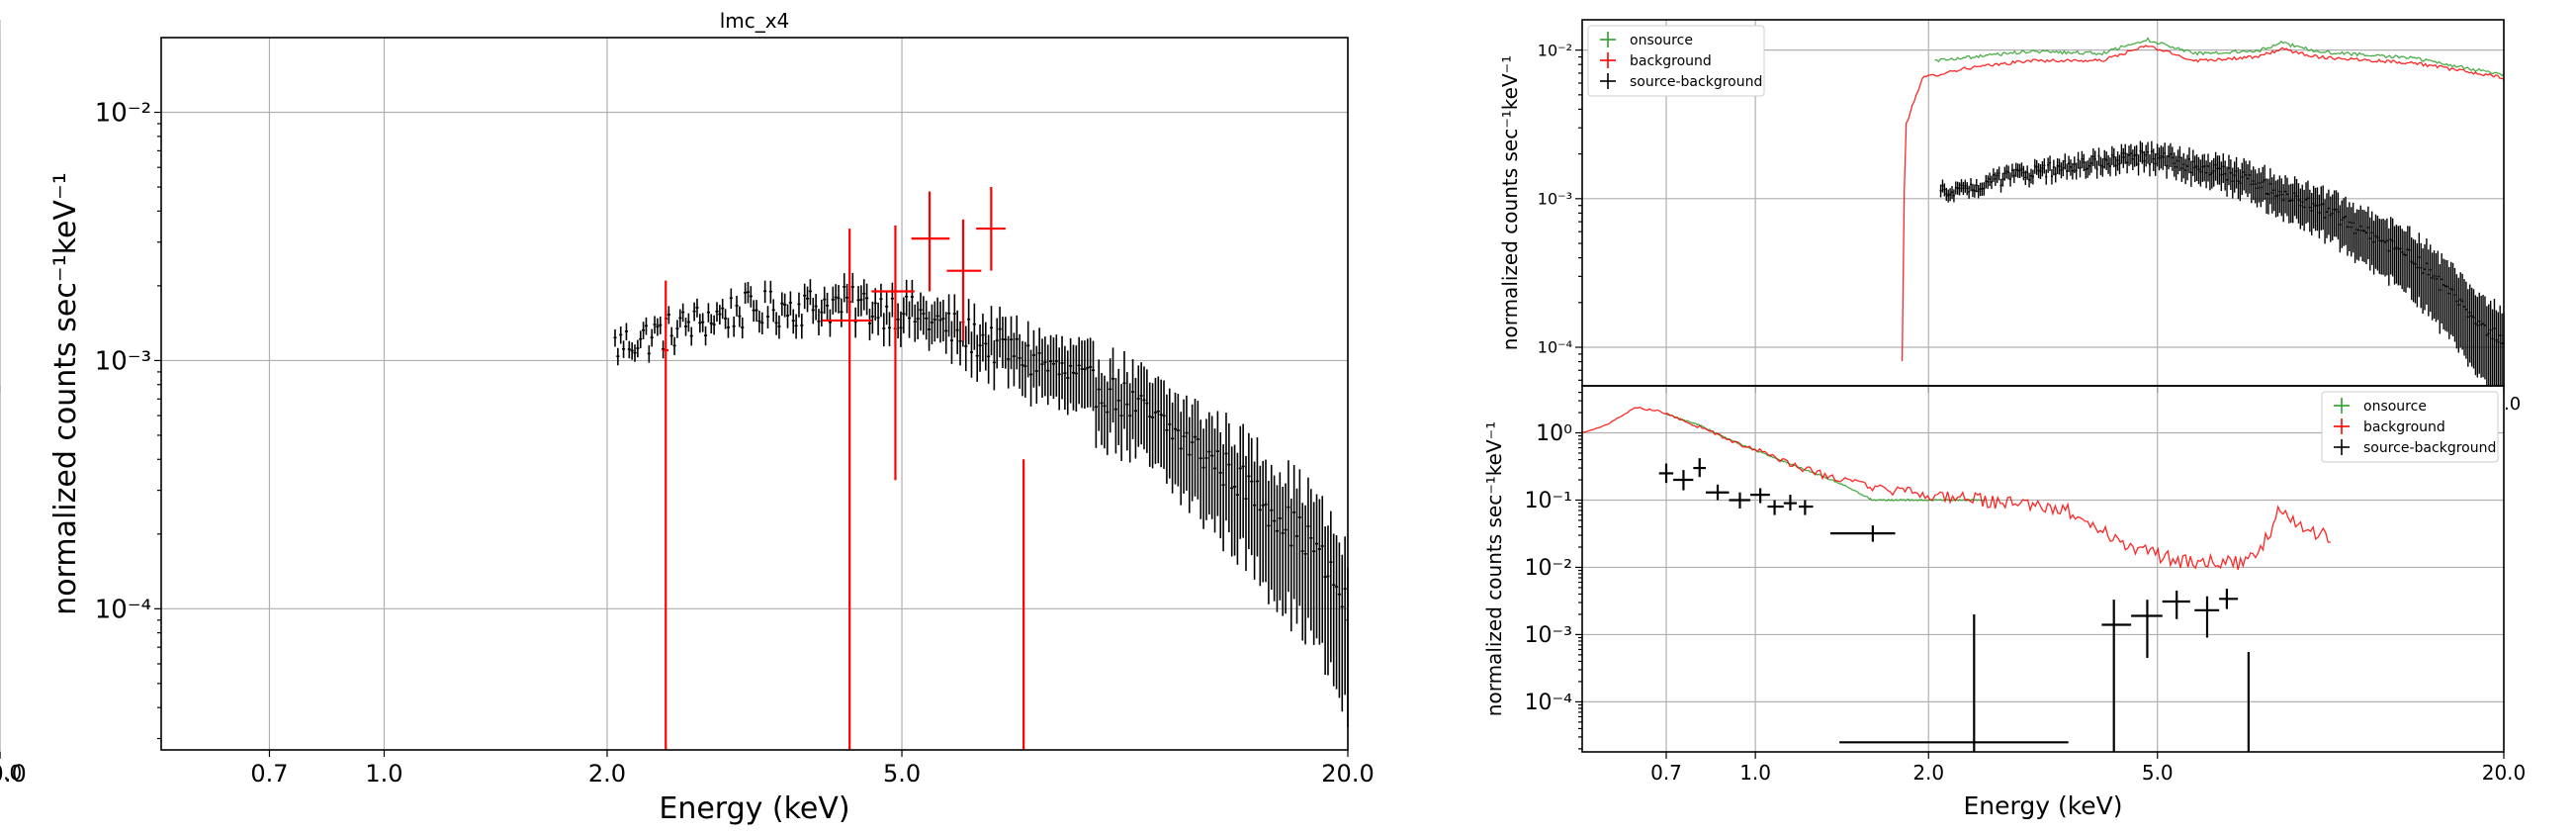 The image size is (2576, 835). I want to click on chart-left-ylabel: normalized counts sec⁻¹keV⁻¹, so click(65, 393).